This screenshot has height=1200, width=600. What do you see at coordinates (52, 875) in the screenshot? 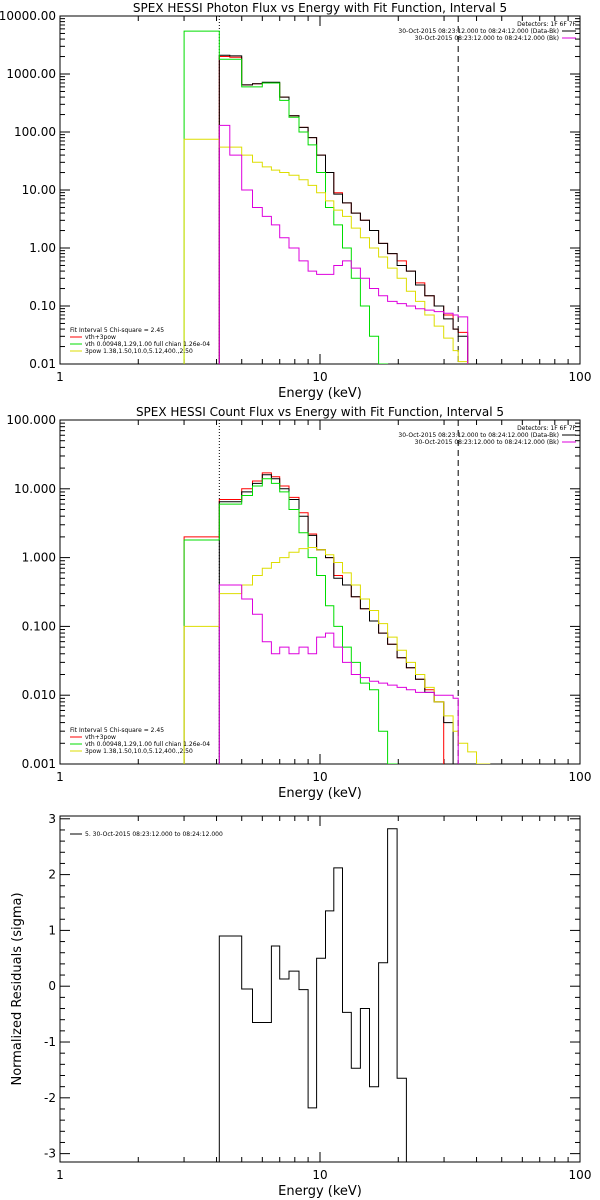
I see `y-tick-label: 2` at bounding box center [52, 875].